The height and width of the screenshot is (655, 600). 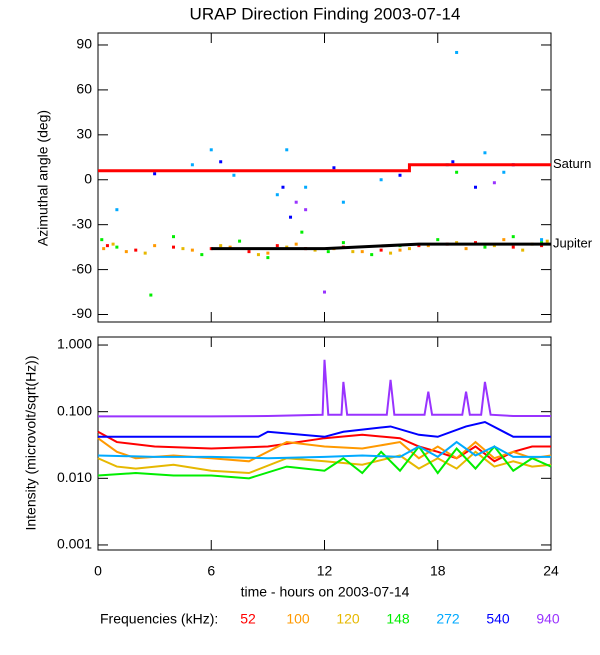 I want to click on legend-label: 540, so click(x=498, y=619).